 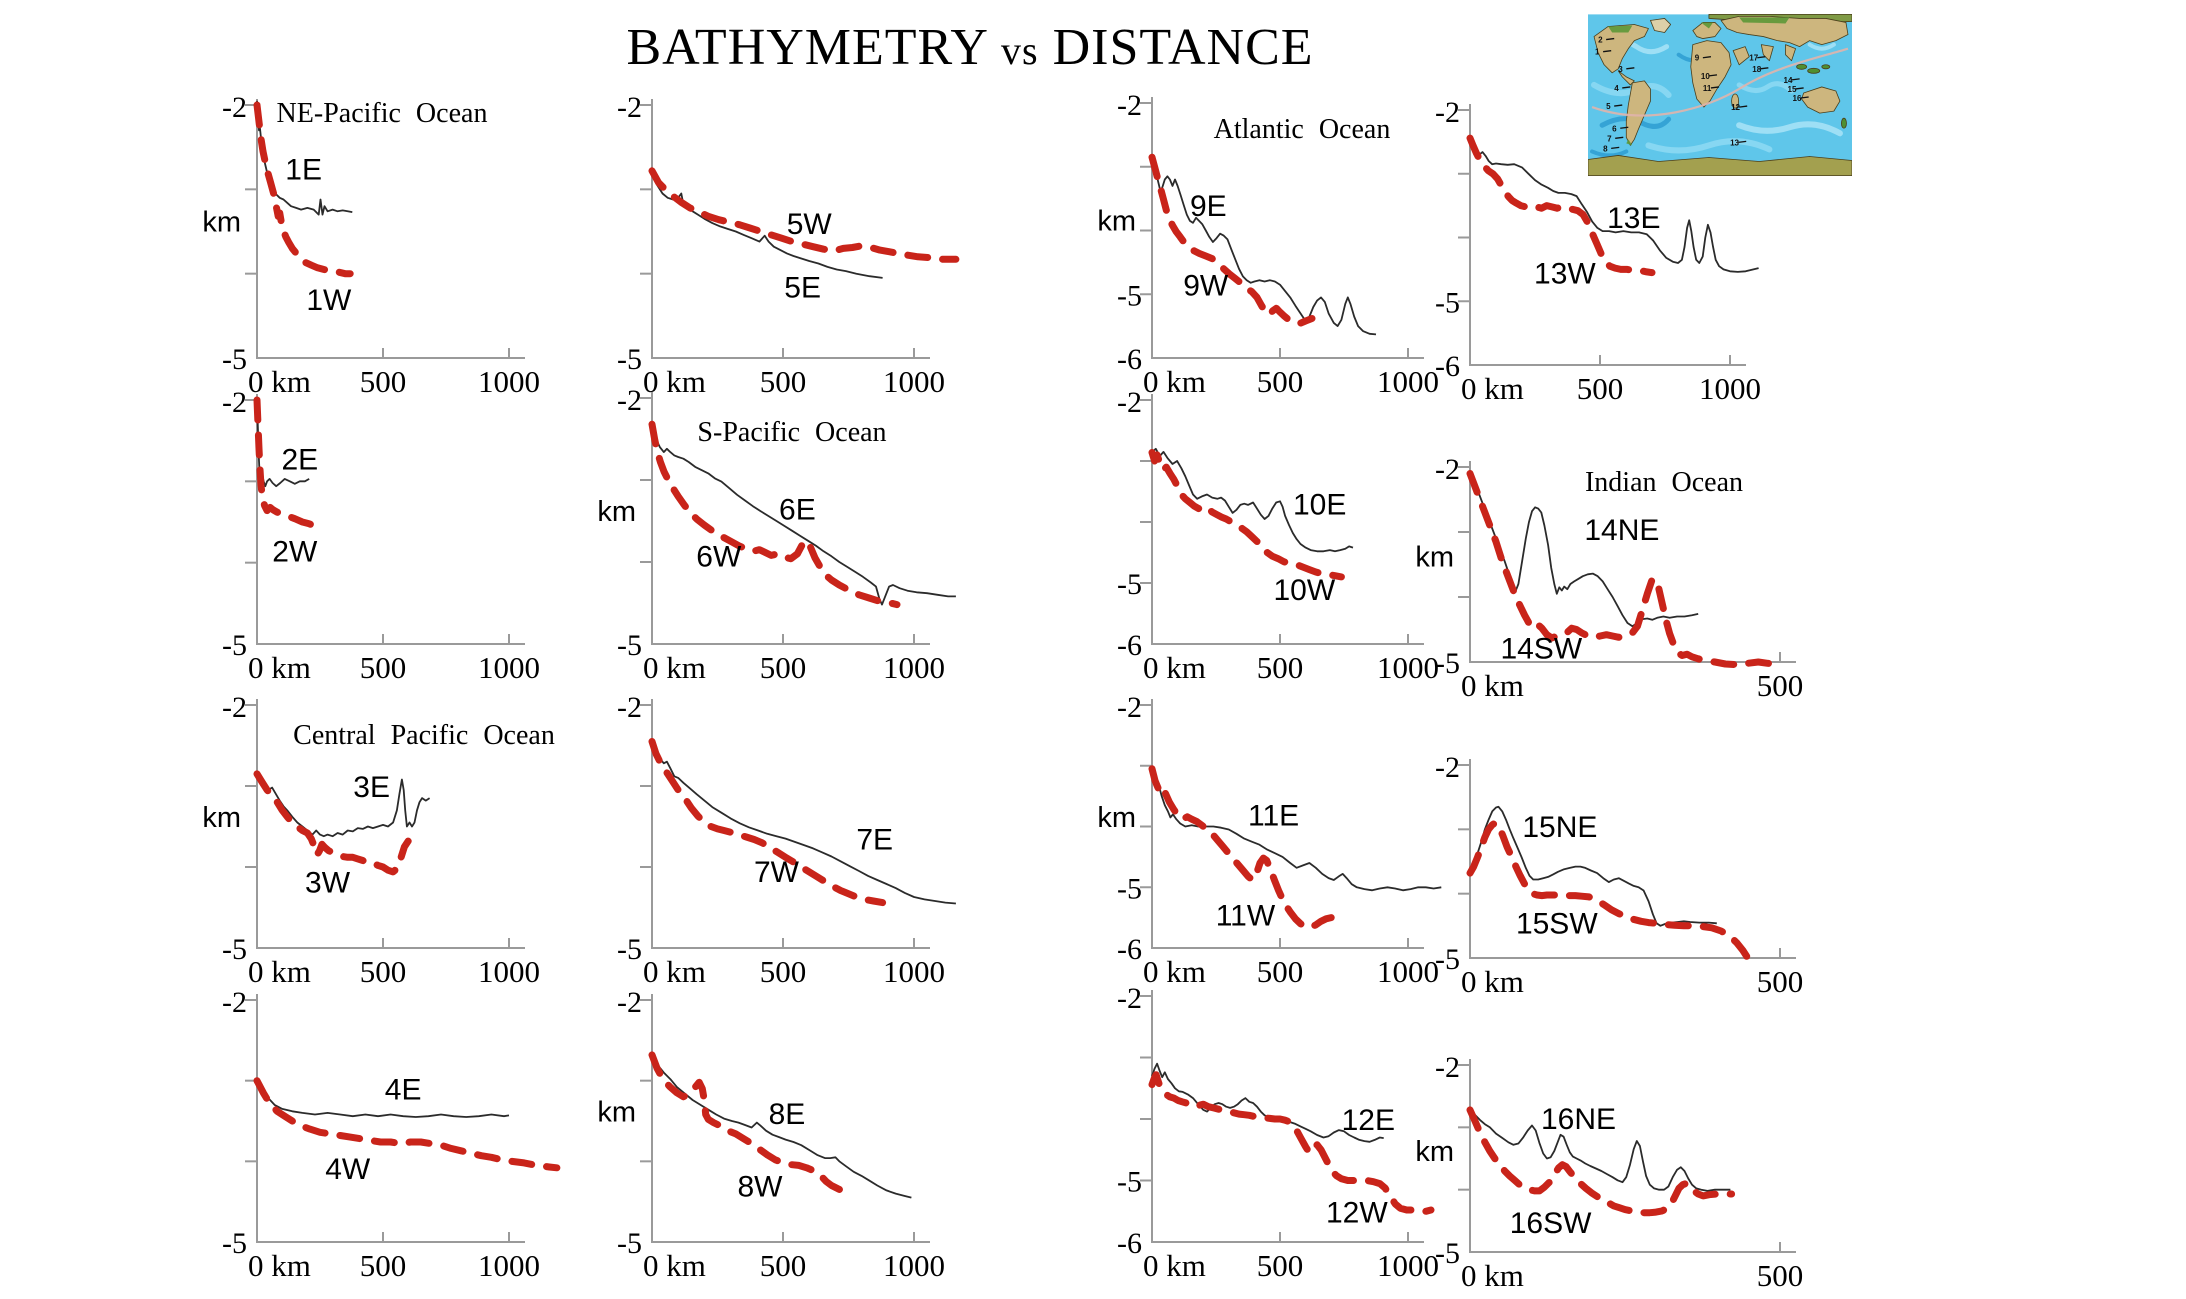 I want to click on series-label-5E: 5E, so click(x=802, y=287).